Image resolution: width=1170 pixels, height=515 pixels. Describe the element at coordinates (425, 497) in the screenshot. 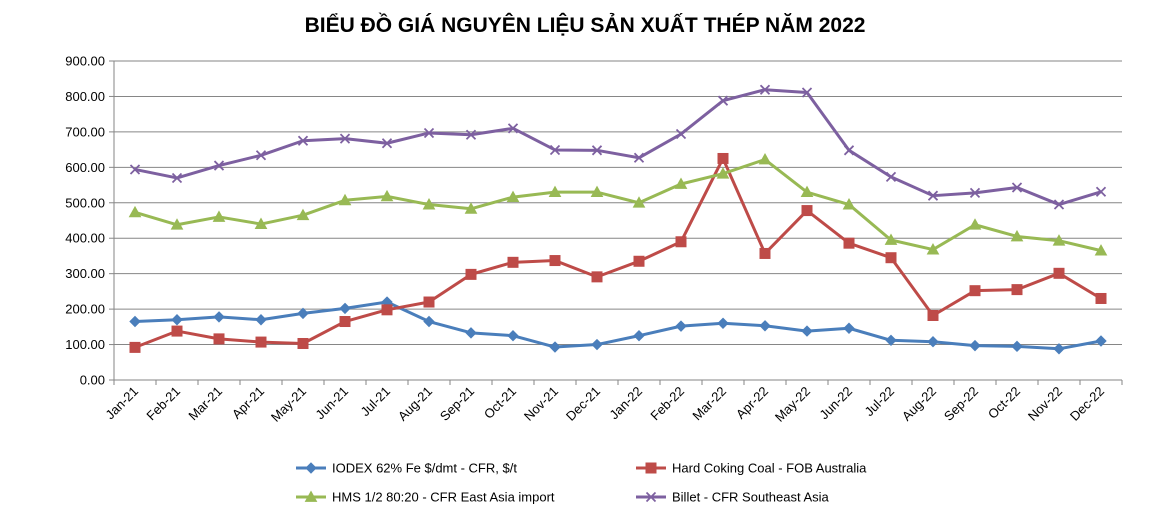

I see `legend-item: HMS 1/2 80:20 - CFR East Asia import` at that location.